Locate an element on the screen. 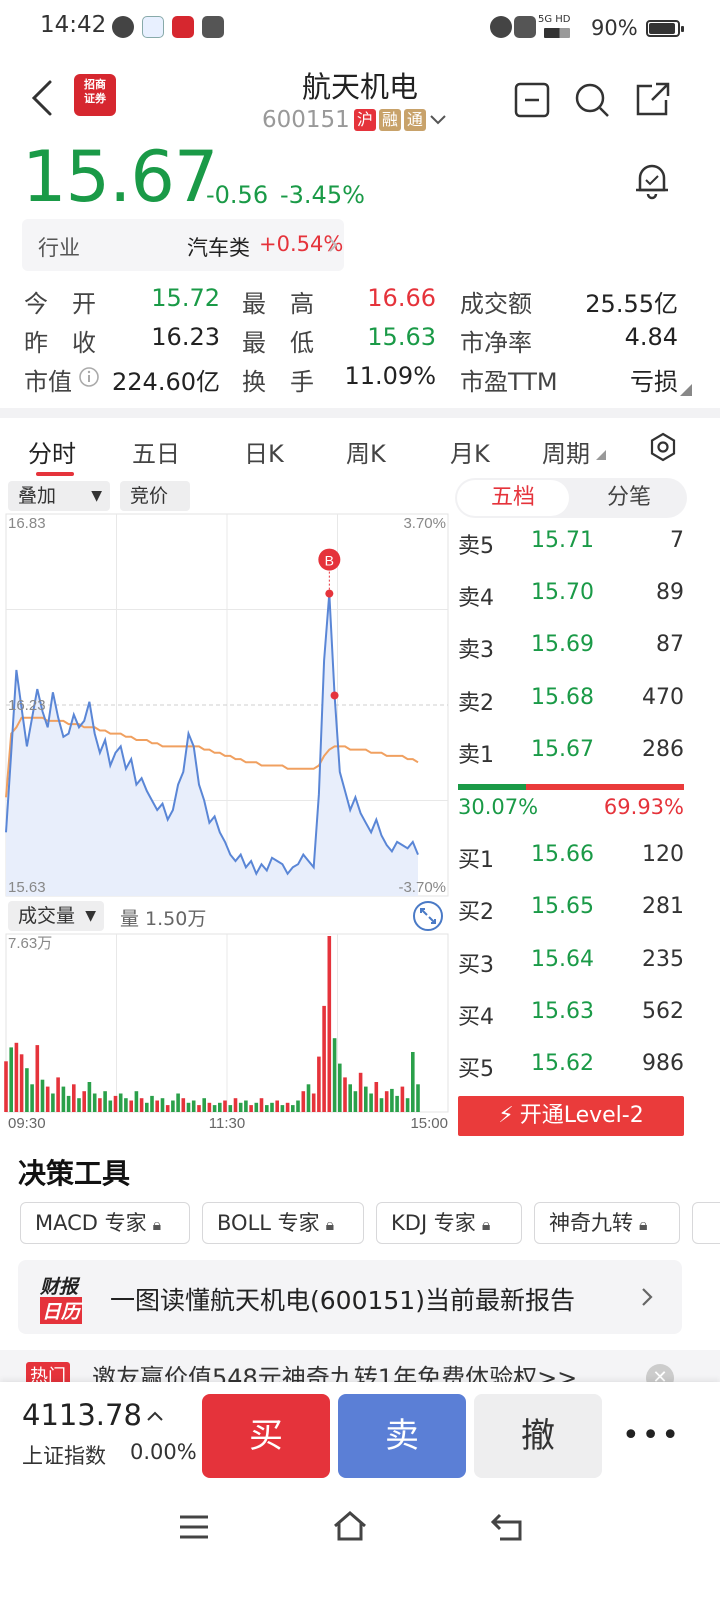 The image size is (720, 1612). stat-value-market-cap: 224.60亿 is located at coordinates (166, 382).